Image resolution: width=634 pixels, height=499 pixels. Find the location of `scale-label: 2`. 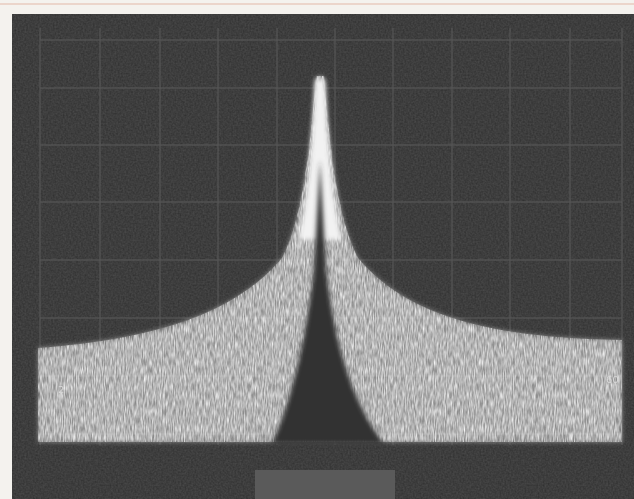

scale-label: 2 is located at coordinates (61, 390).